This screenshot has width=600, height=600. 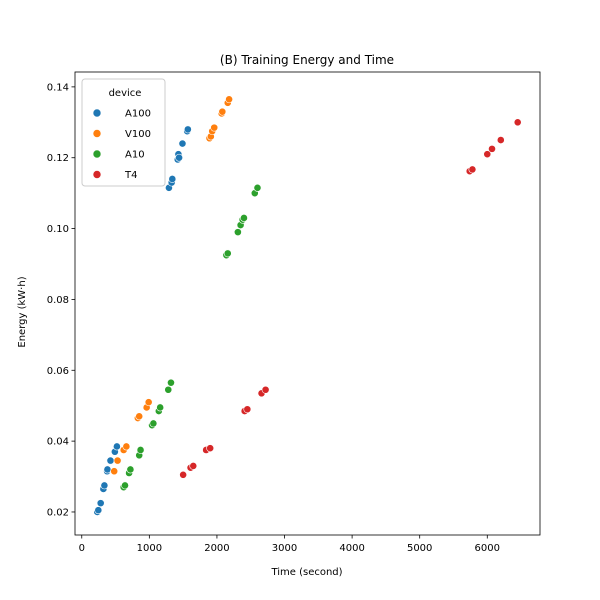 What do you see at coordinates (22, 311) in the screenshot?
I see `y-axis-label: Energy (kW·h)` at bounding box center [22, 311].